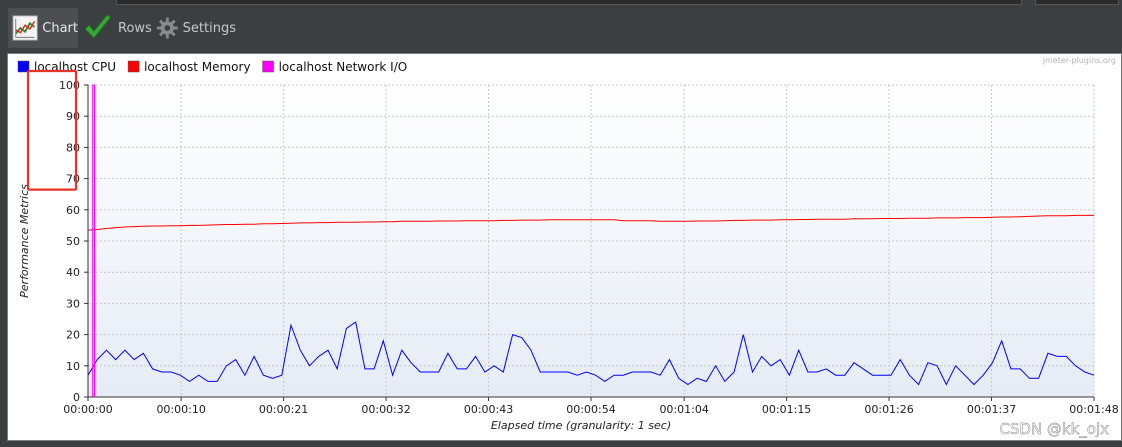  I want to click on x-tick-label: 00:01:15, so click(786, 409).